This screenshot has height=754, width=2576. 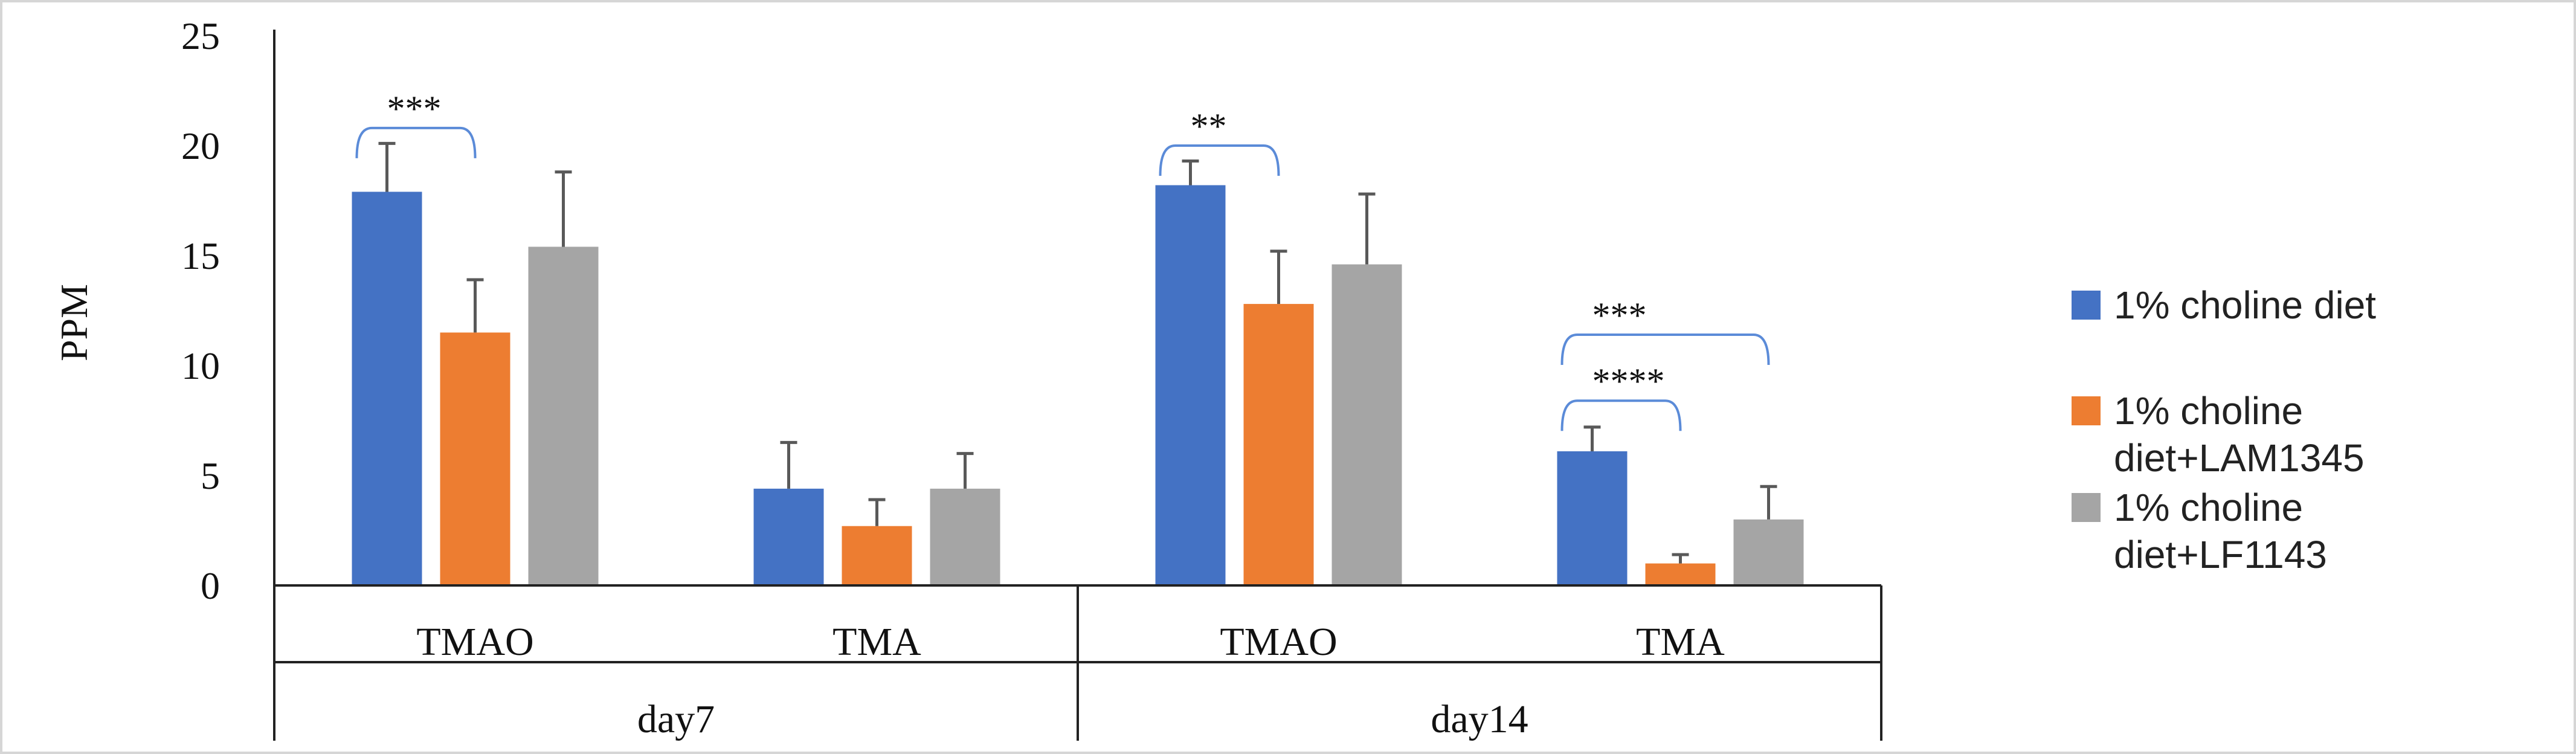 I want to click on x-group-label: day7, so click(x=676, y=719).